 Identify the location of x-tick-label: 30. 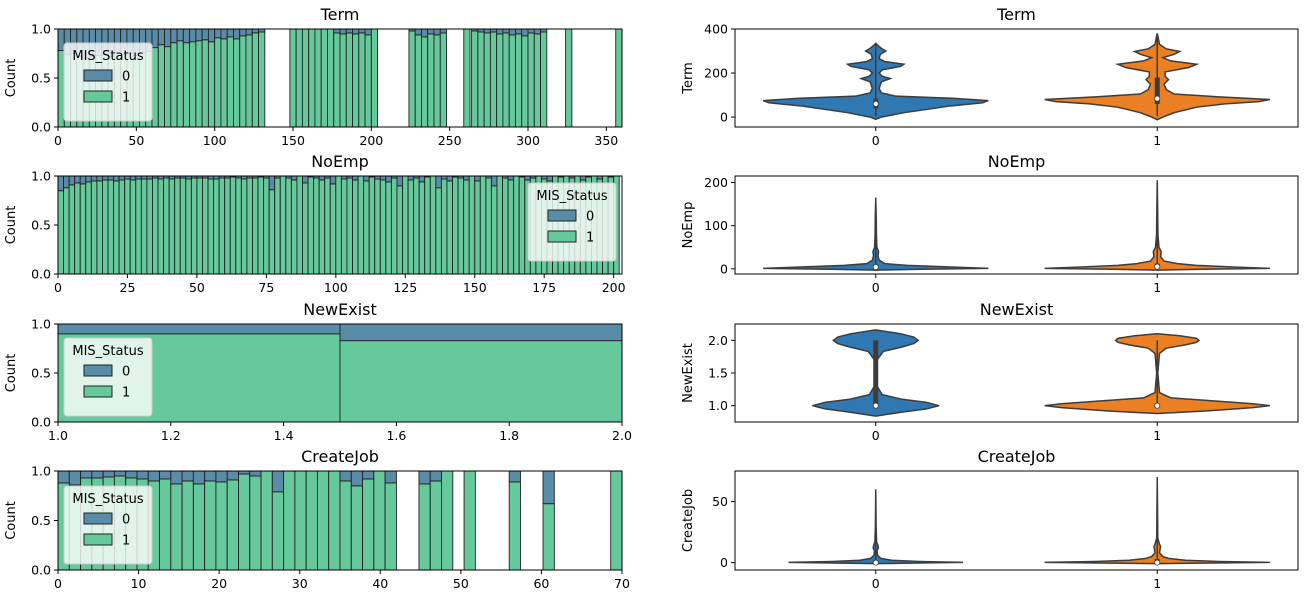
(300, 583).